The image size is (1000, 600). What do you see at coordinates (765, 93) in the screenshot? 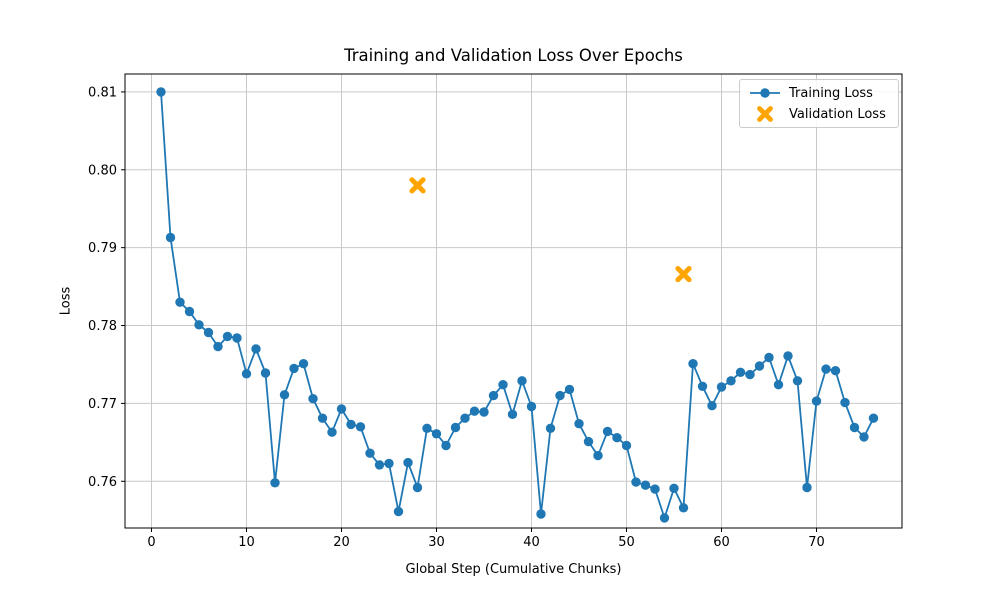
I see `training-loss-line-icon` at bounding box center [765, 93].